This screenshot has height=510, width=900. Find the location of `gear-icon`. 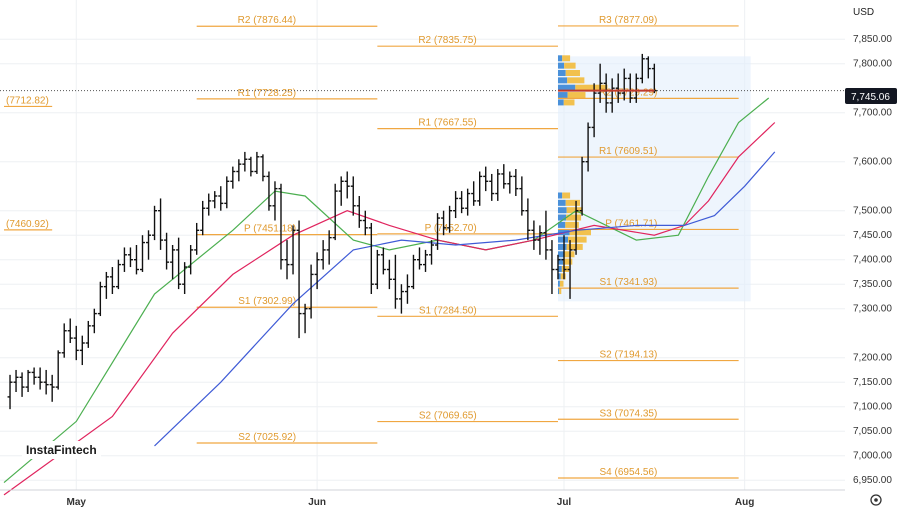

gear-icon is located at coordinates (876, 500).